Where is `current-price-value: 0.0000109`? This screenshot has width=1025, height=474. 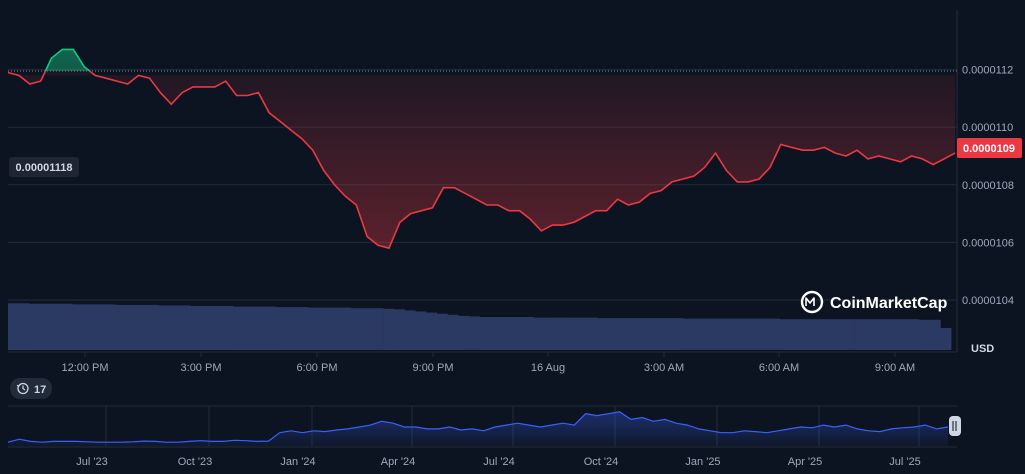
current-price-value: 0.0000109 is located at coordinates (989, 149).